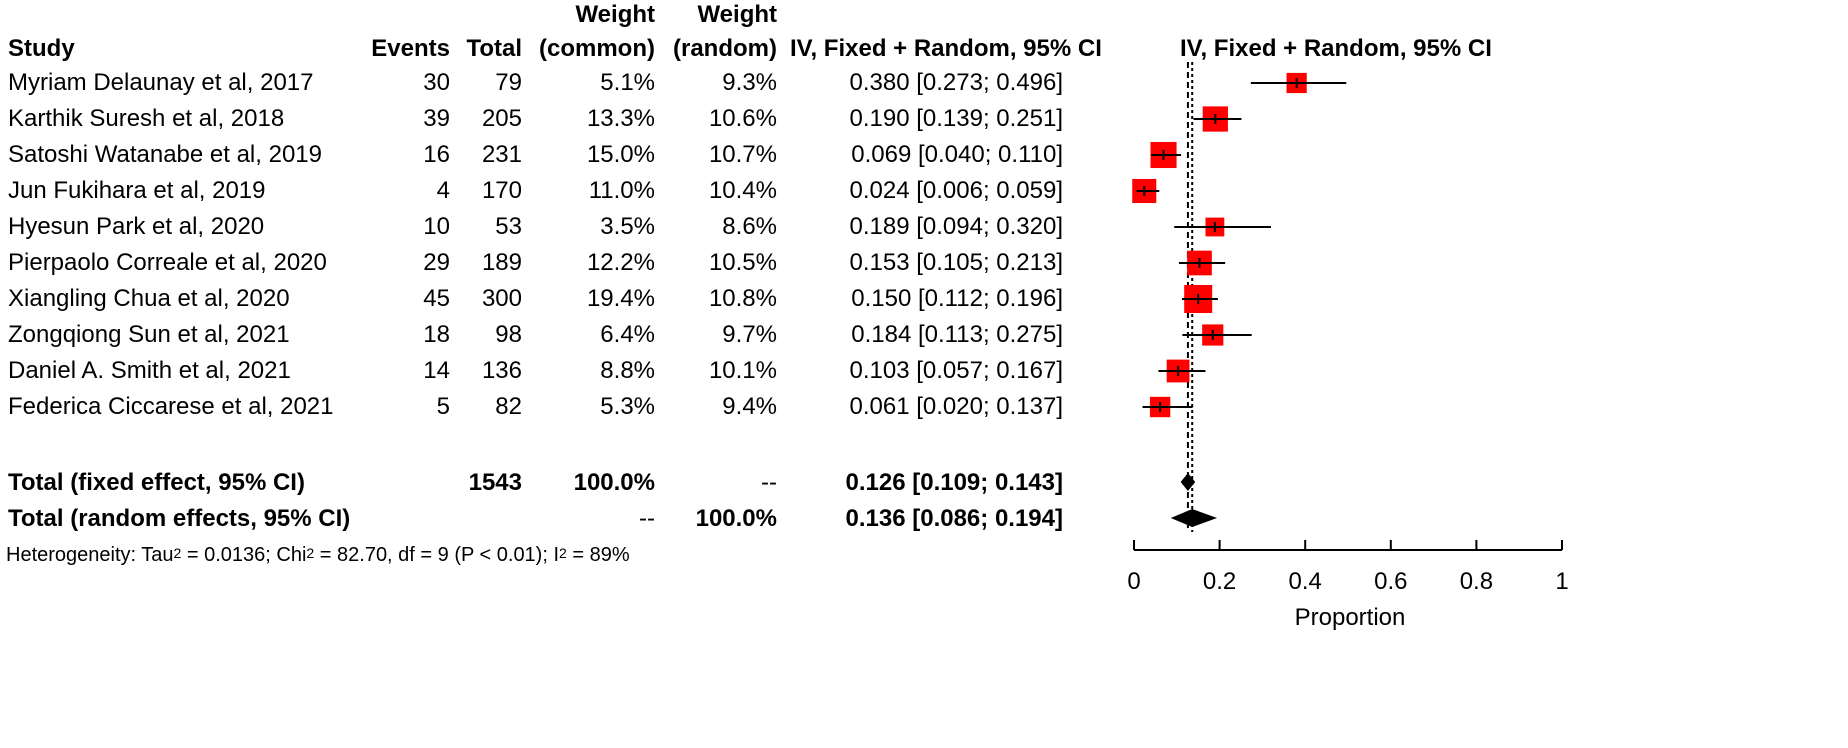 The width and height of the screenshot is (1848, 748). Describe the element at coordinates (1134, 581) in the screenshot. I see `x-tick-label: 0` at that location.